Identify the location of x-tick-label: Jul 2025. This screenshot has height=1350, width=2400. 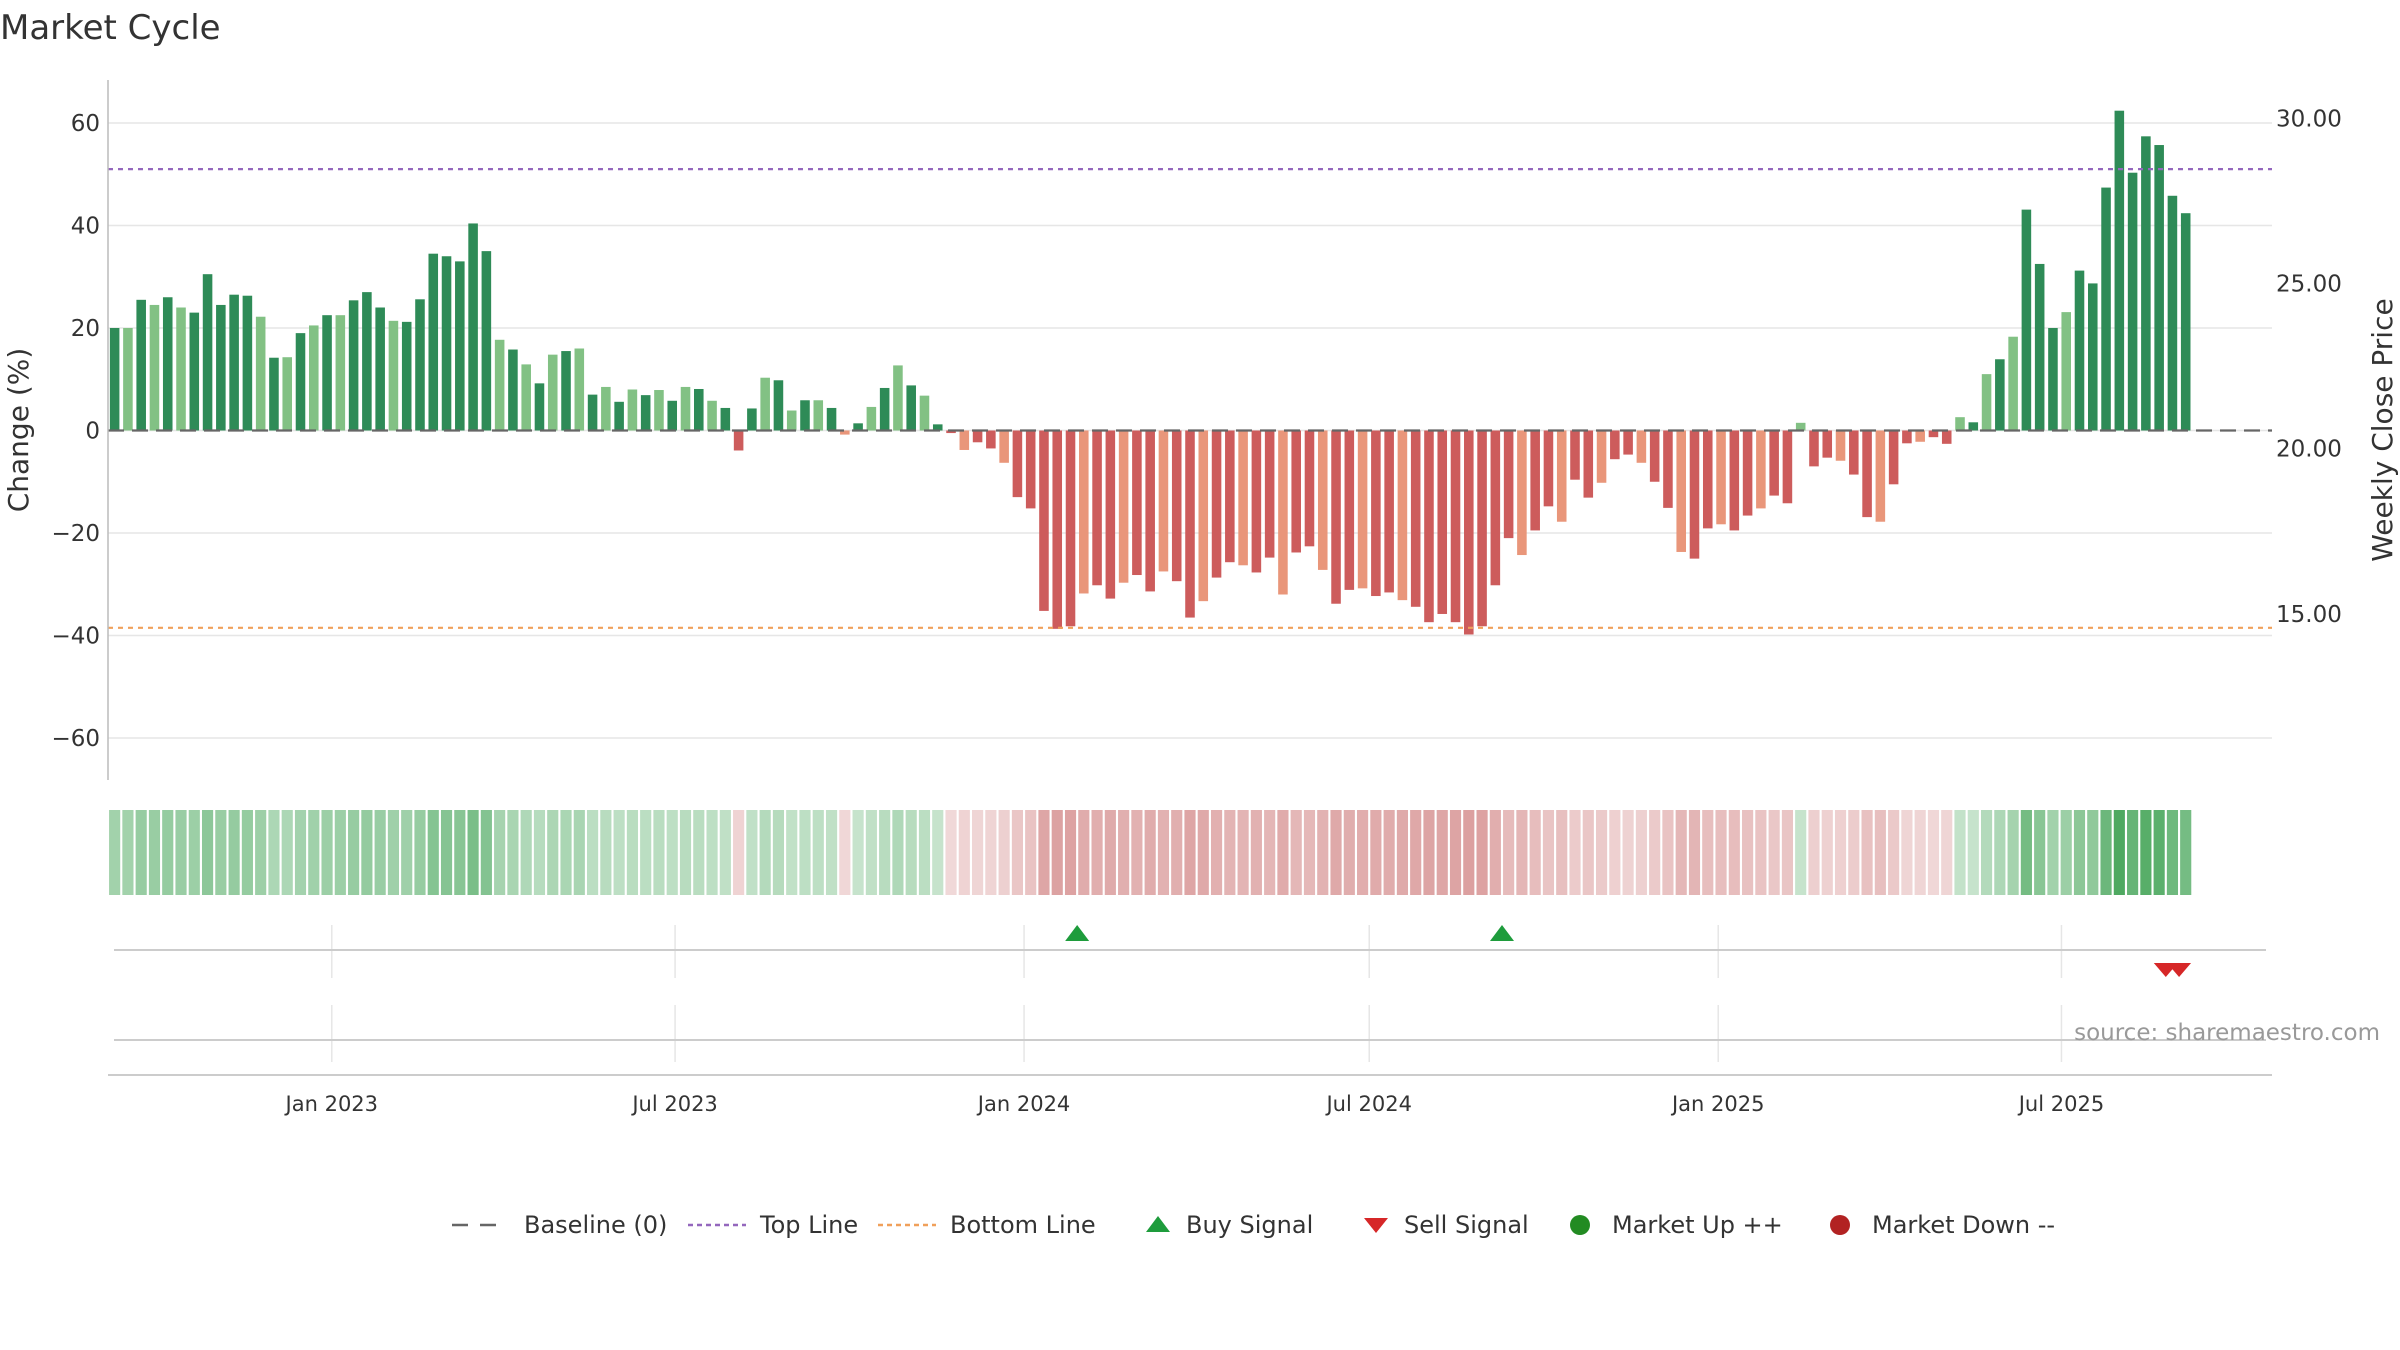
(2060, 1104).